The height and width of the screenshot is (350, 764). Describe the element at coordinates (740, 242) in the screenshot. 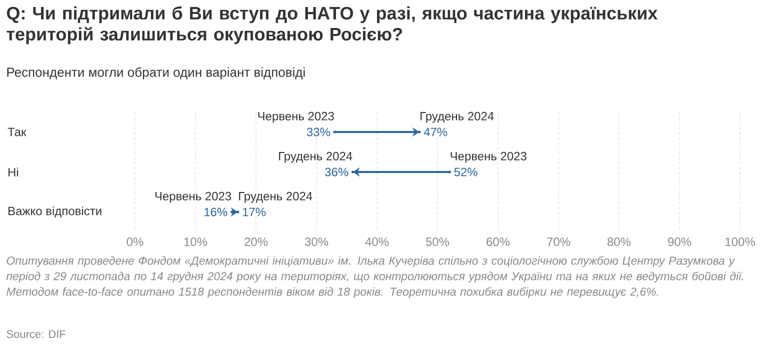

I see `x-tick-label: 100%` at that location.